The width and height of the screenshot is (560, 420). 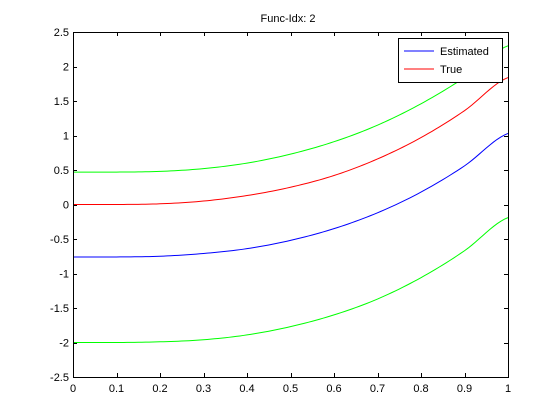 I want to click on x-tick-label: 0.2, so click(x=159, y=389).